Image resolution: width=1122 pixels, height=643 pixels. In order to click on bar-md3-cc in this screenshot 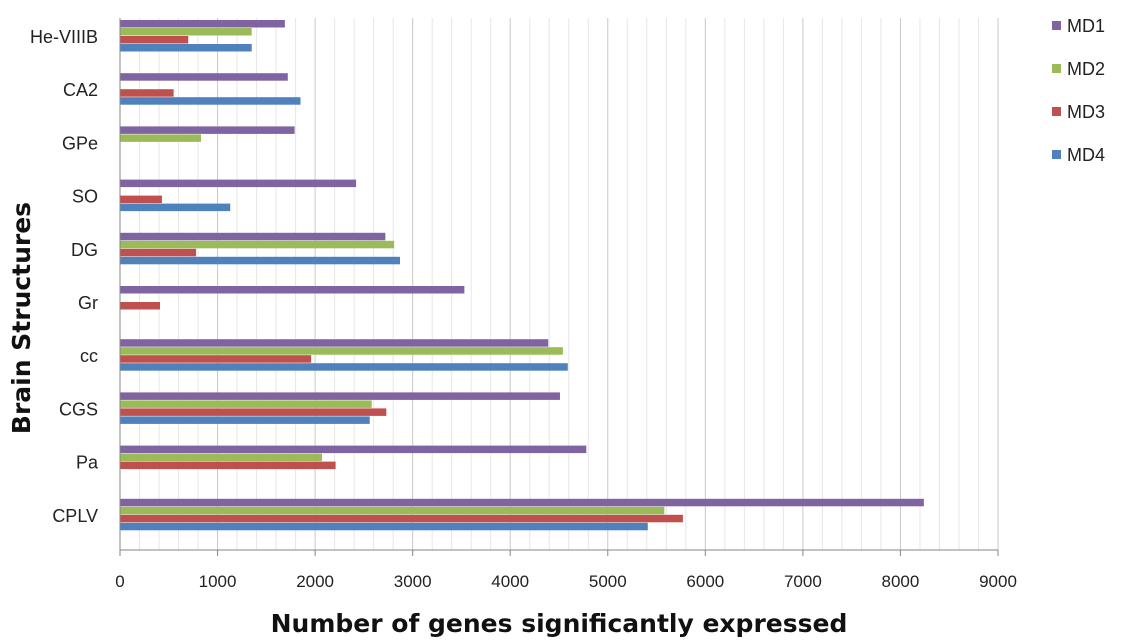, I will do `click(216, 359)`.